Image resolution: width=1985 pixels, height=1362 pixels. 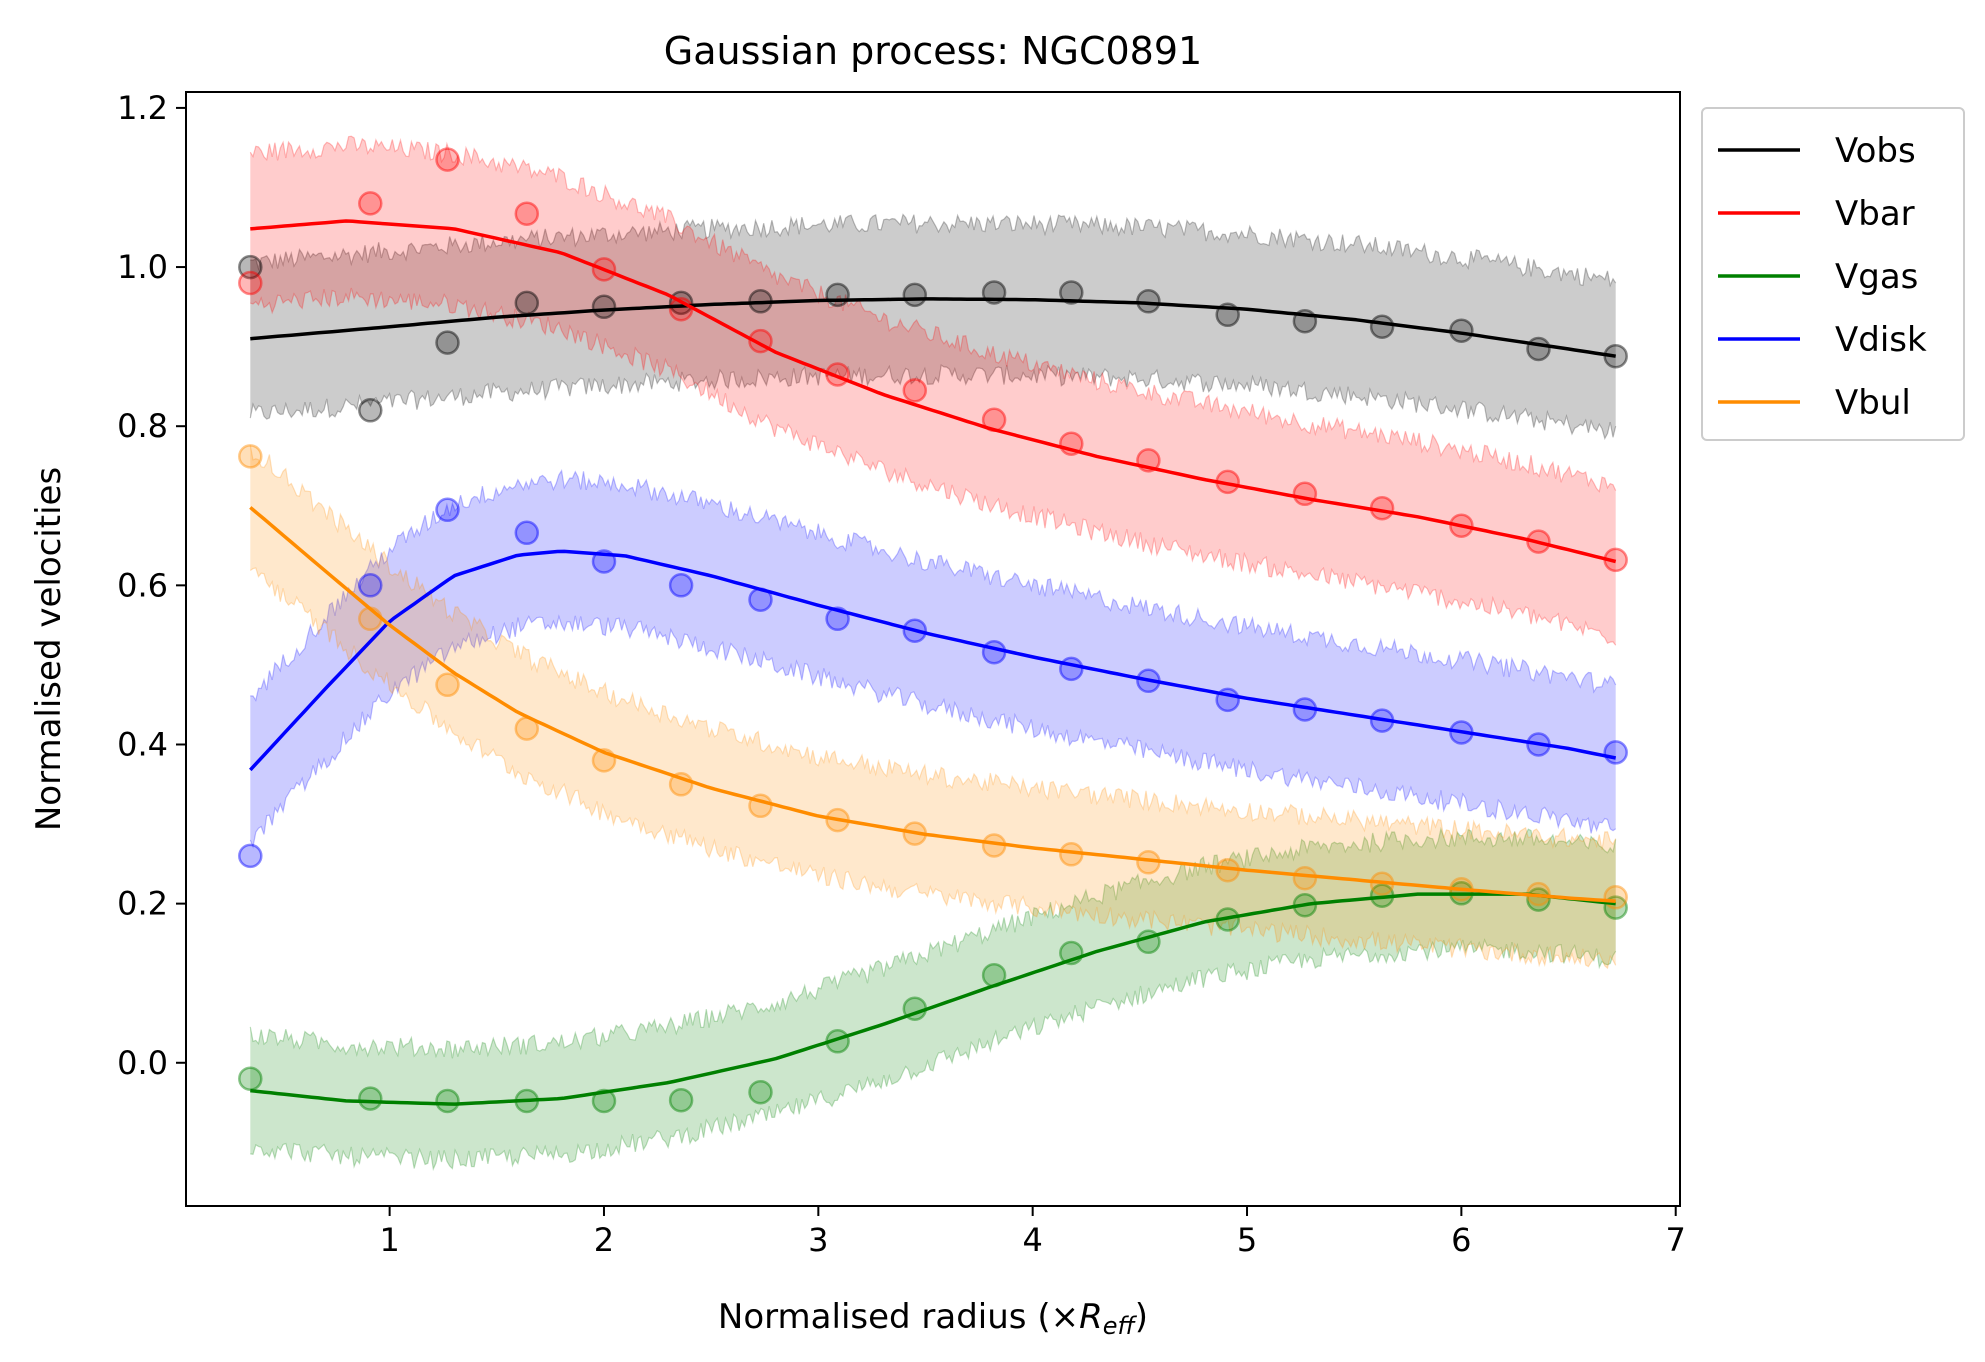 I want to click on x-tick-label: 7, so click(x=1676, y=1240).